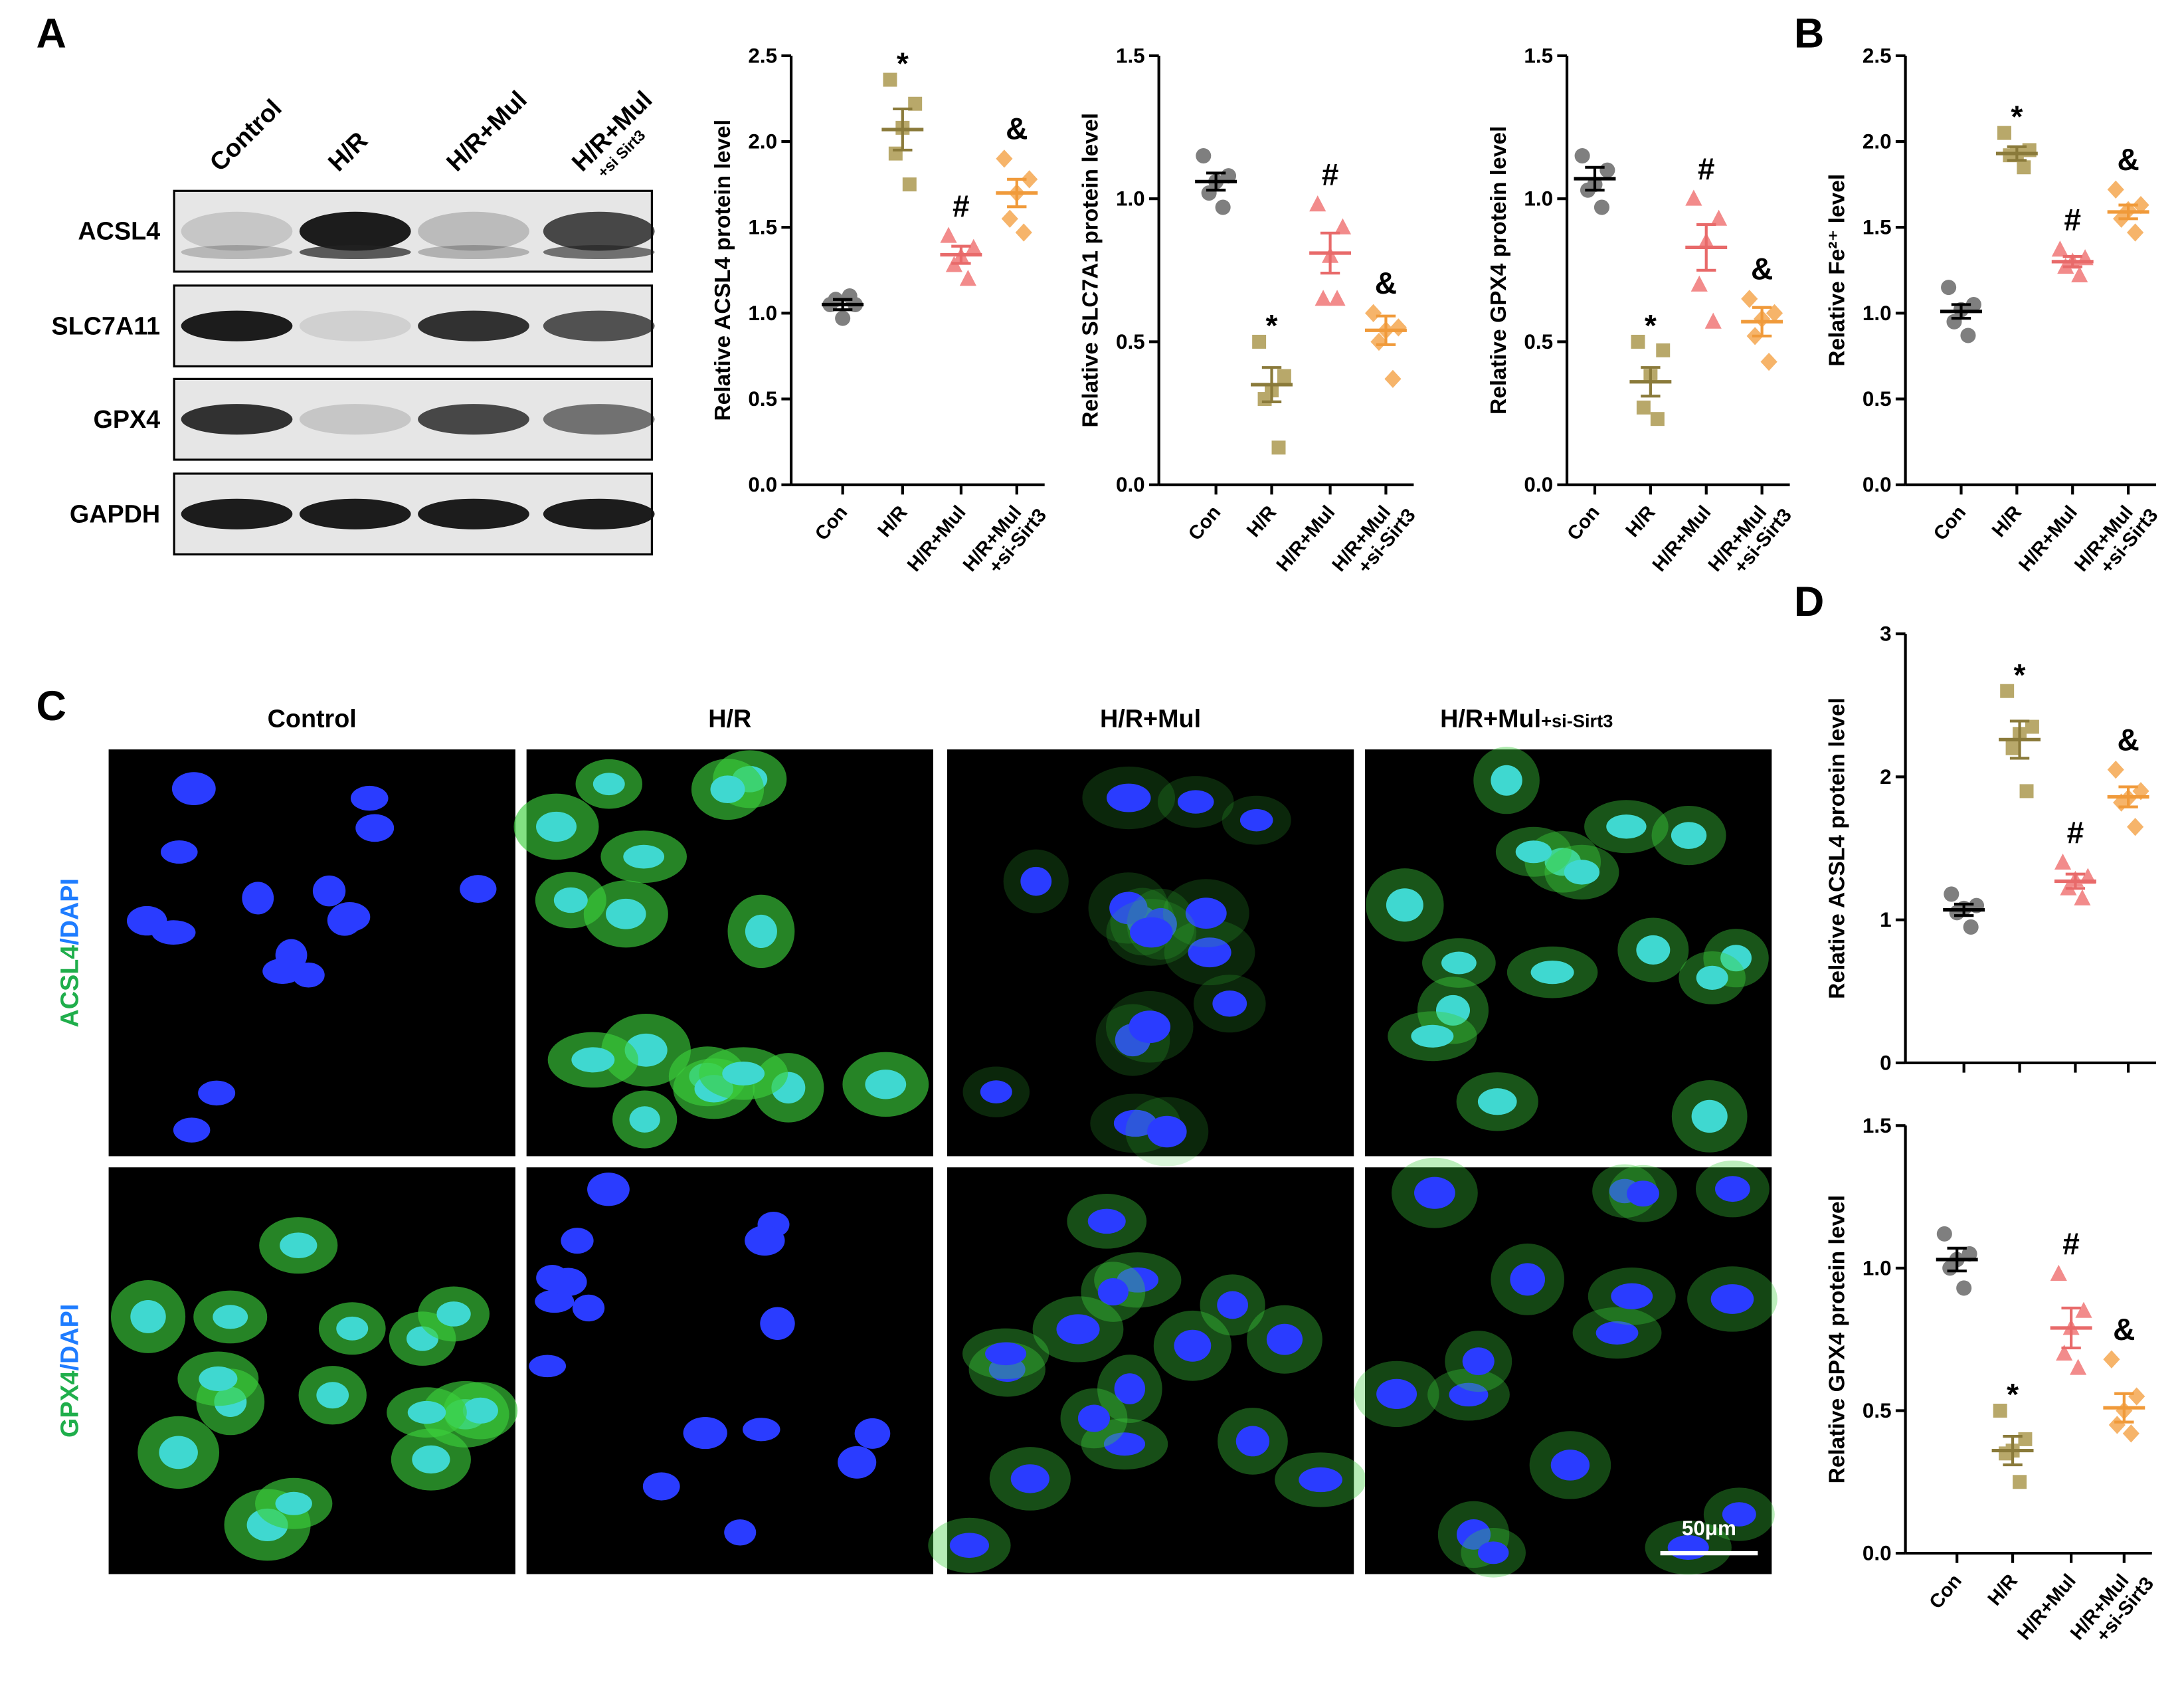 The width and height of the screenshot is (2184, 1696). What do you see at coordinates (1750, 540) in the screenshot?
I see `x-tick-label: H/R+Mul+si-Sirt3` at bounding box center [1750, 540].